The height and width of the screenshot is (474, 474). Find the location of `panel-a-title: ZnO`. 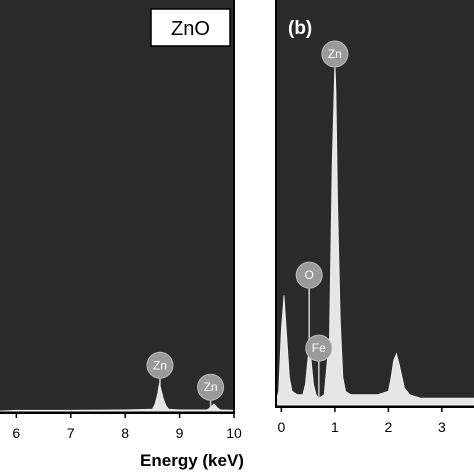

panel-a-title: ZnO is located at coordinates (190, 29).